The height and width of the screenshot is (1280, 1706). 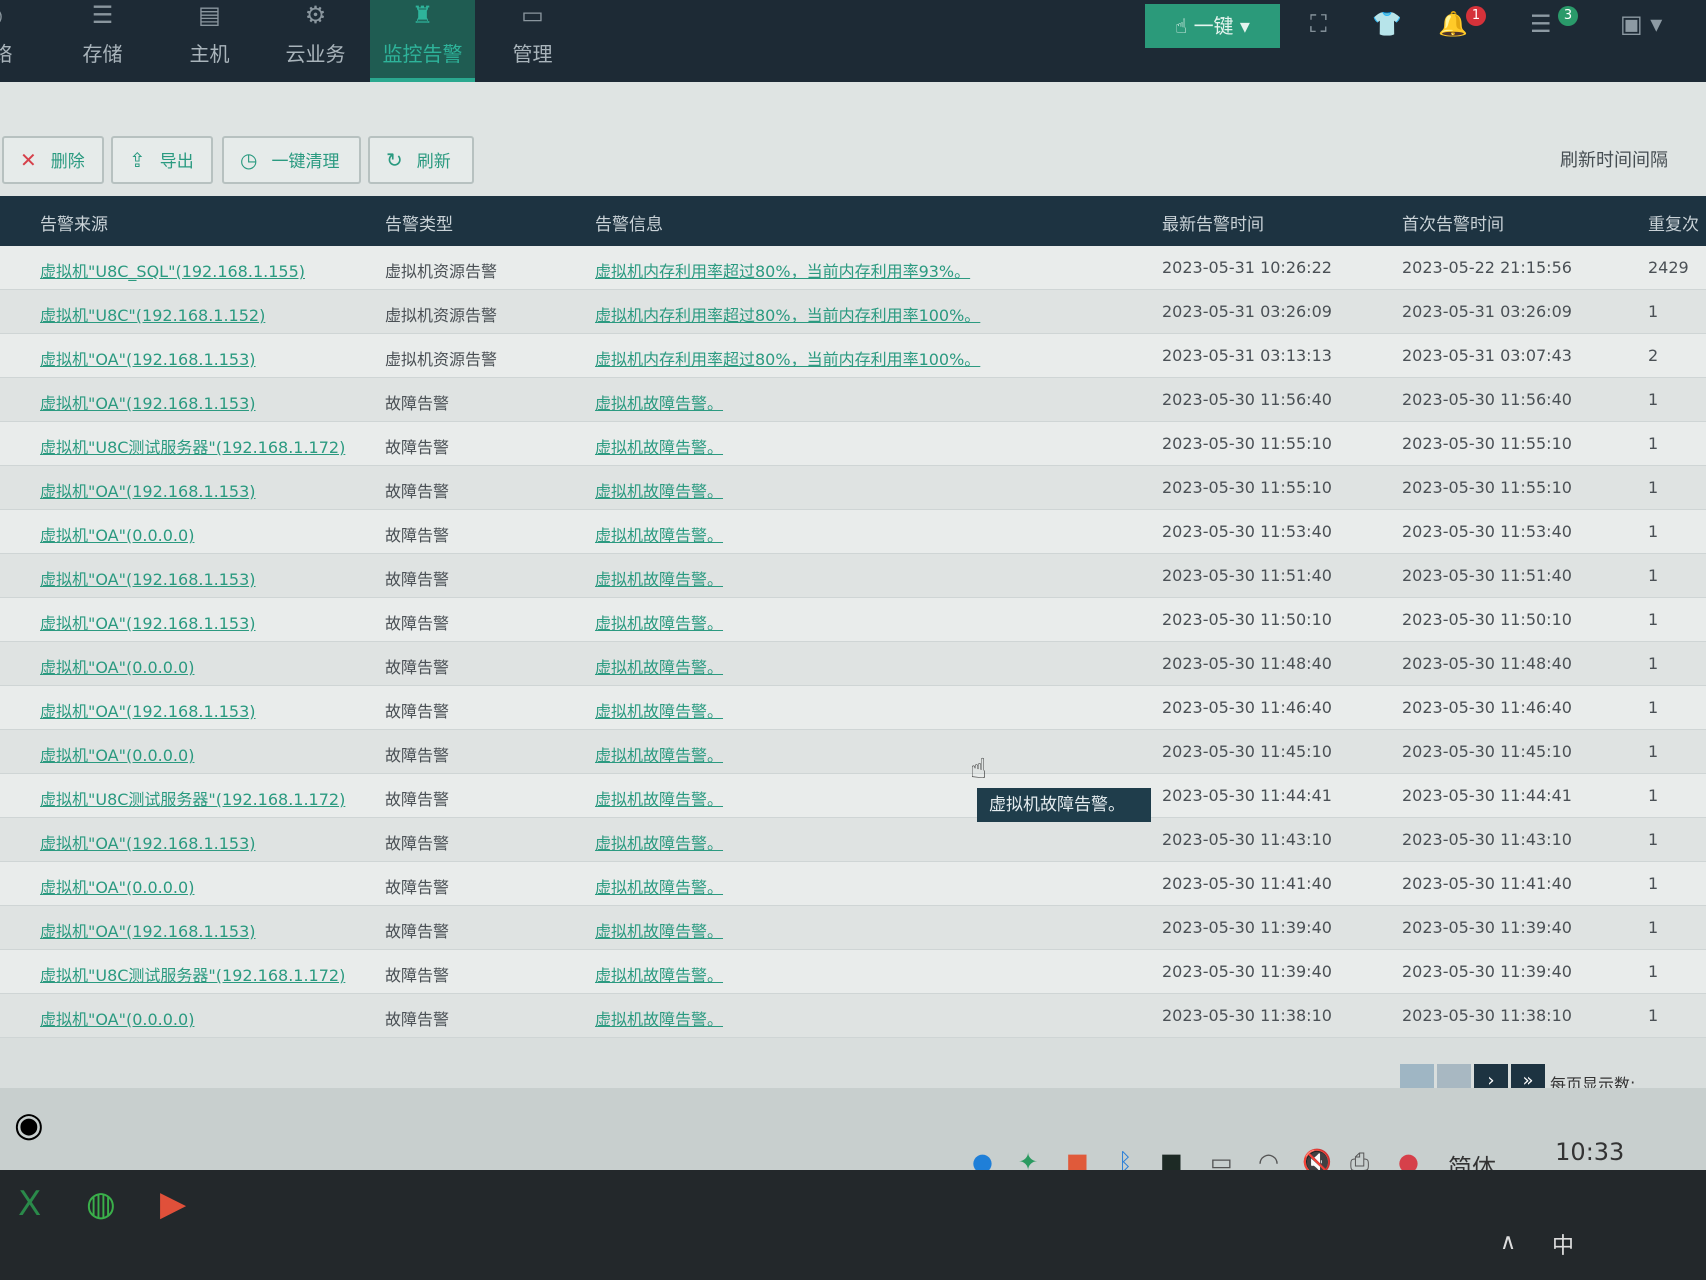 I want to click on column-header: 告警信息, so click(x=629, y=225).